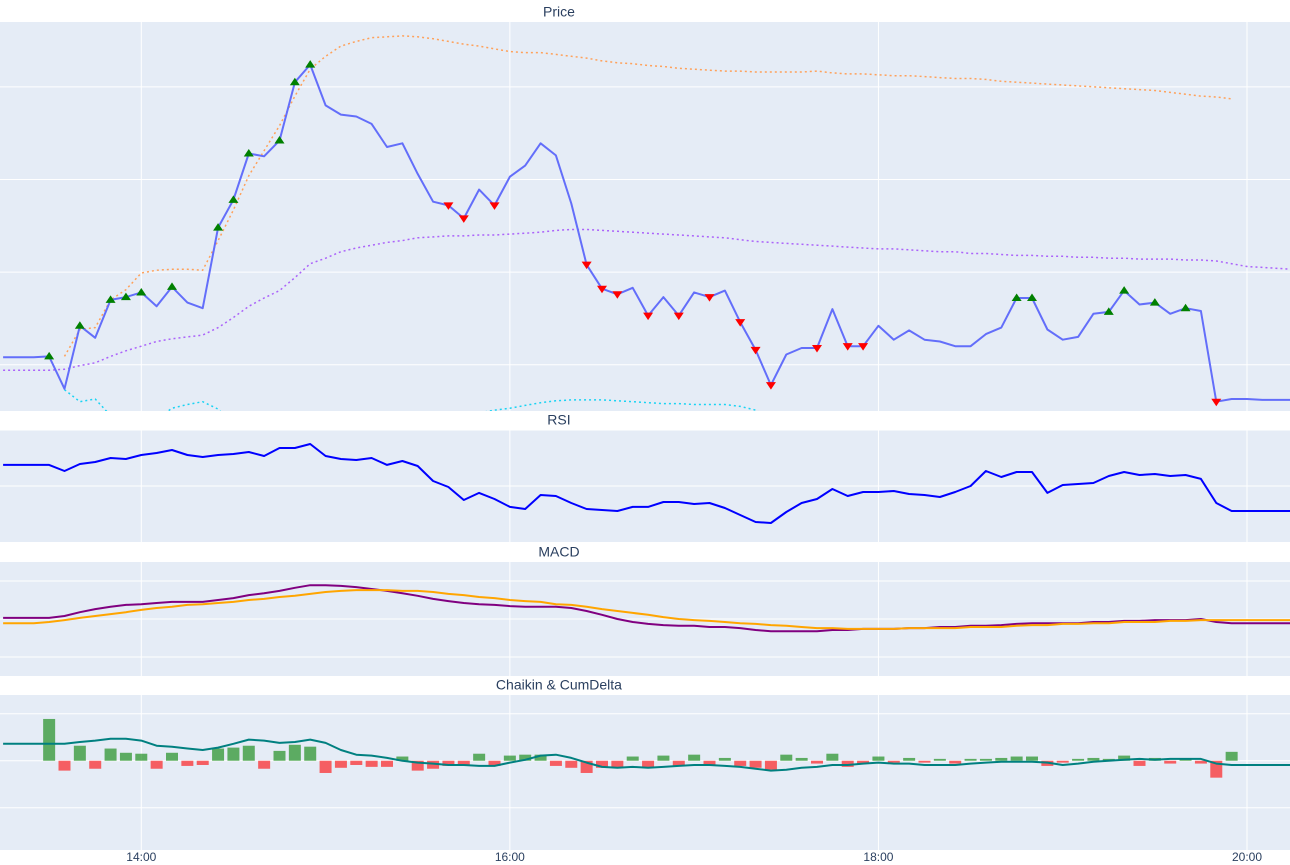  What do you see at coordinates (1247, 857) in the screenshot?
I see `x-tick-label: 20:00` at bounding box center [1247, 857].